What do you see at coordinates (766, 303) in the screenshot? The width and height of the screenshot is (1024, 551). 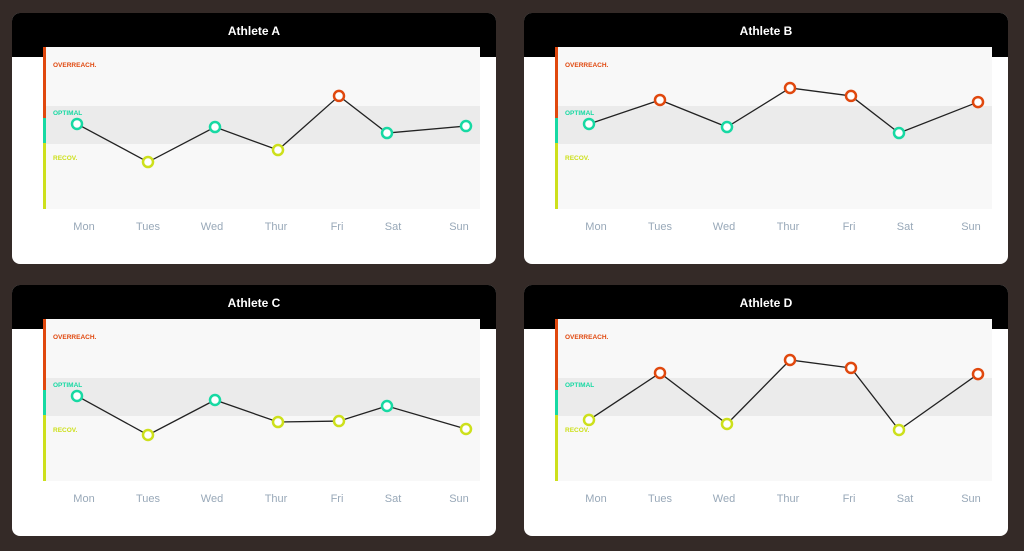 I see `chart-title: Athlete D` at bounding box center [766, 303].